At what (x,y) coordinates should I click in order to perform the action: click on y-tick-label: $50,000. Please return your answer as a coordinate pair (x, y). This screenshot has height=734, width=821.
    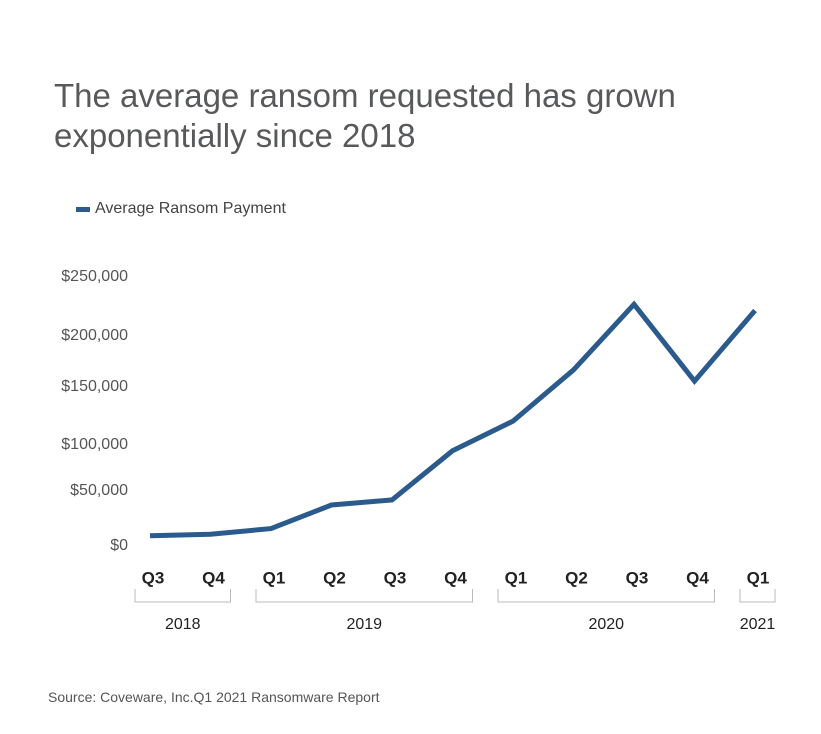
    Looking at the image, I should click on (99, 490).